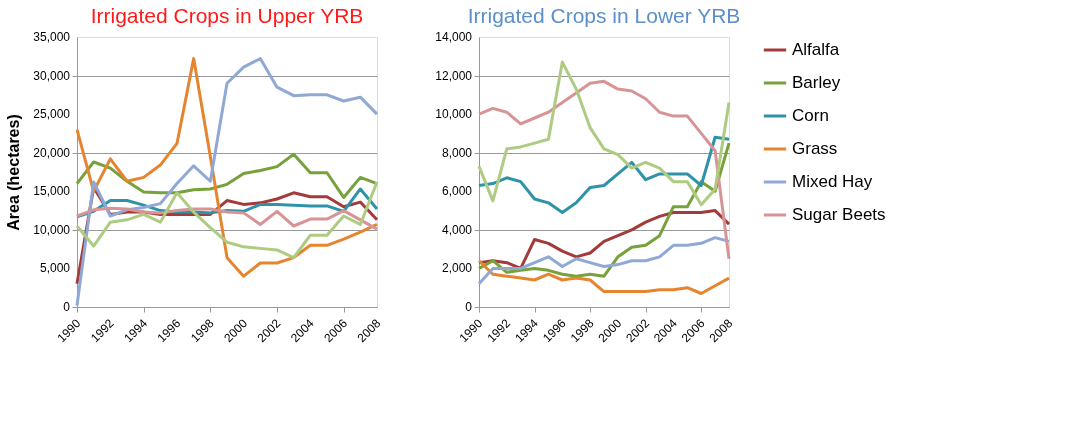 Image resolution: width=1066 pixels, height=439 pixels. Describe the element at coordinates (832, 181) in the screenshot. I see `legend-label: Mixed Hay` at that location.